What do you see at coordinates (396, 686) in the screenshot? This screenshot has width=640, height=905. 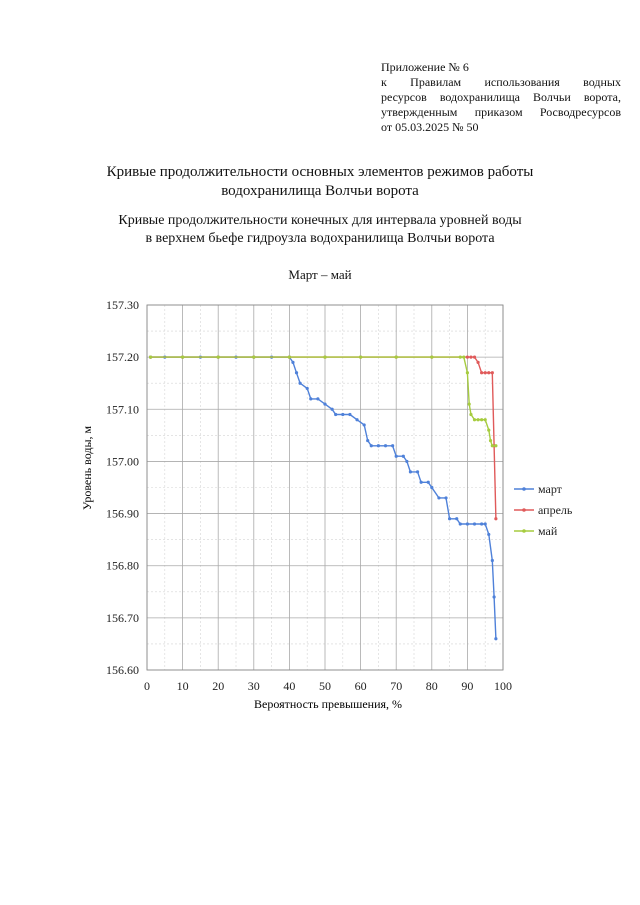 I see `x-tick-label: 70` at bounding box center [396, 686].